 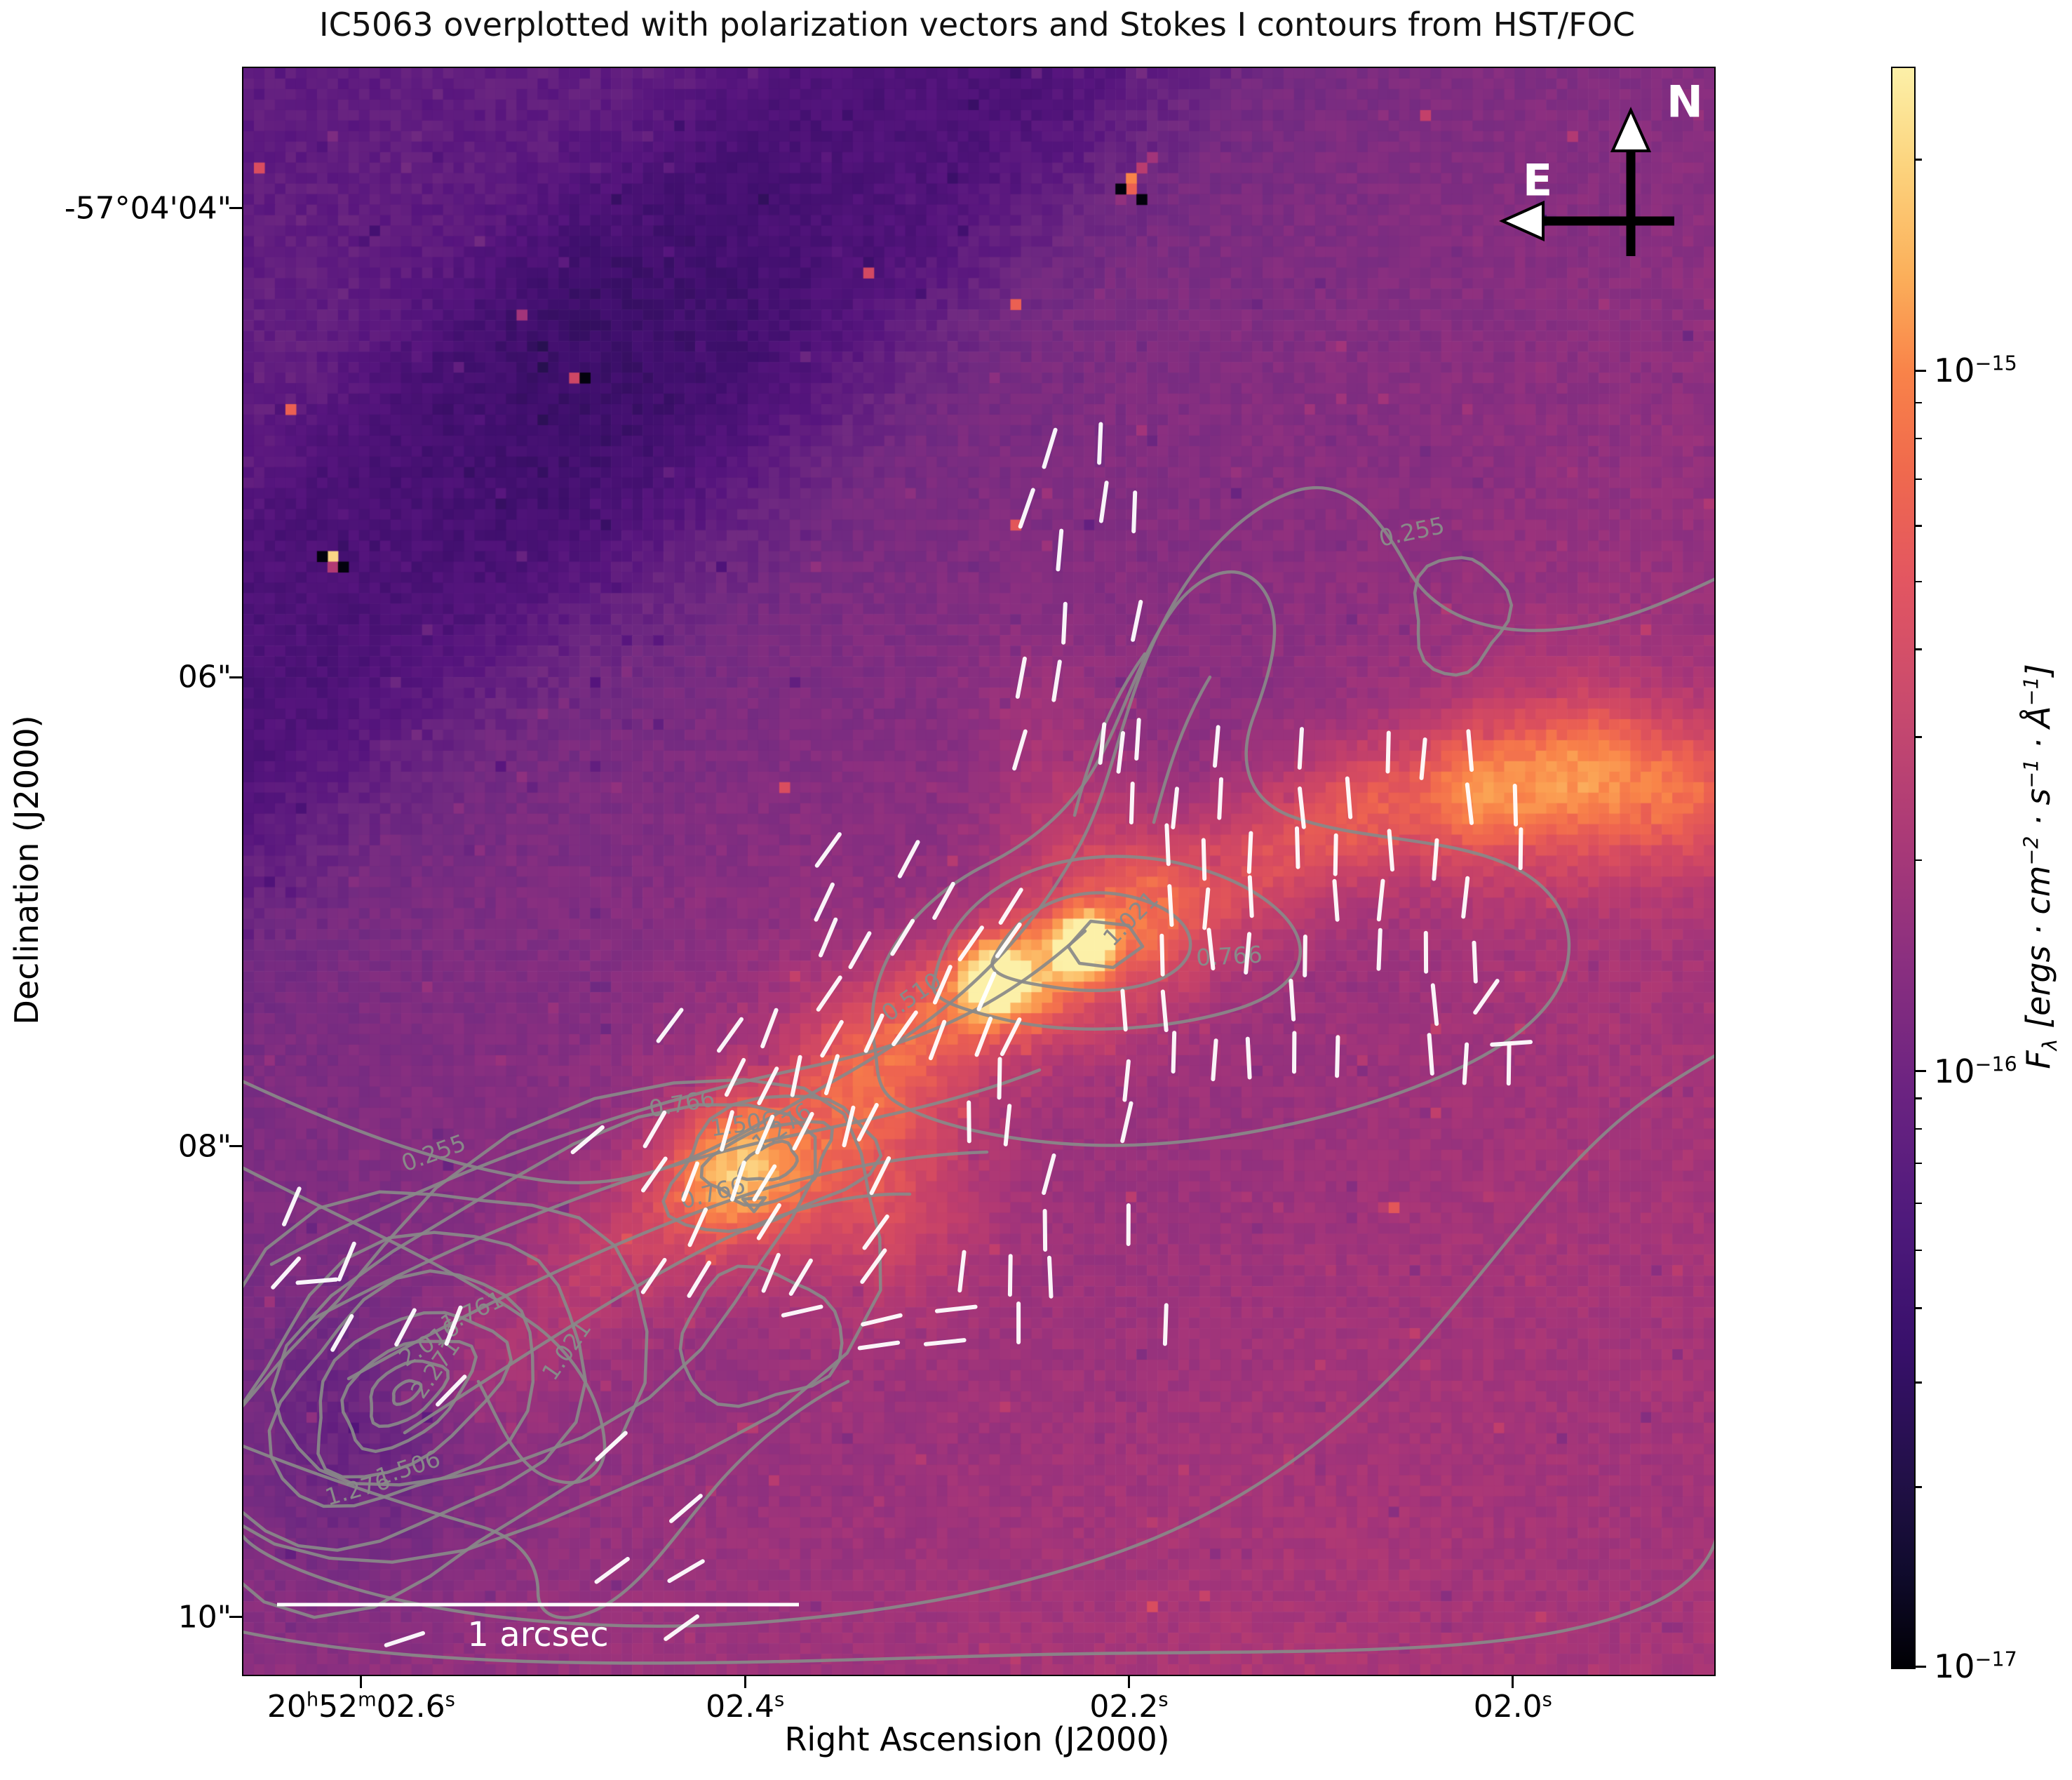 I want to click on contour-label: 0.766, so click(x=682, y=1103).